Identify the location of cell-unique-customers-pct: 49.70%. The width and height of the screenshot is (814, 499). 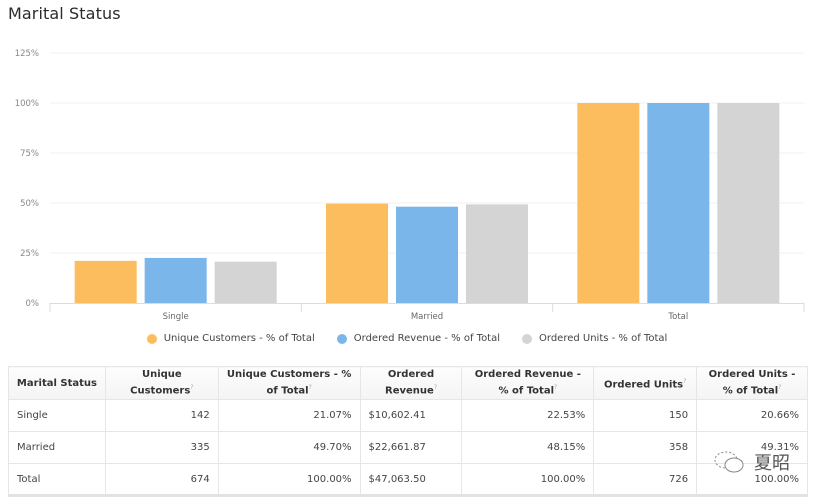
(289, 447).